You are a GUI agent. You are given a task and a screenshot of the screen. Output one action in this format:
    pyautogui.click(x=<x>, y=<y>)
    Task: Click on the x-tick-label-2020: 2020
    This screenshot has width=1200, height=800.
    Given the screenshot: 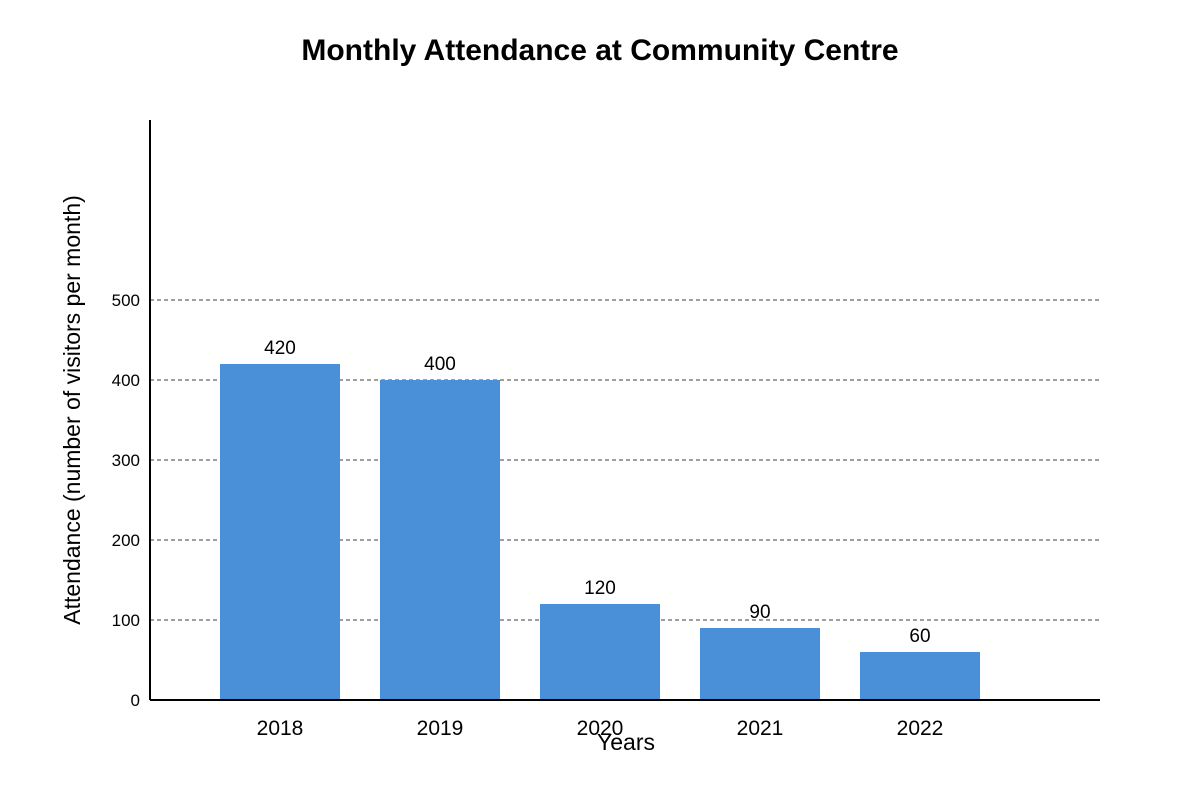 What is the action you would take?
    pyautogui.click(x=600, y=728)
    